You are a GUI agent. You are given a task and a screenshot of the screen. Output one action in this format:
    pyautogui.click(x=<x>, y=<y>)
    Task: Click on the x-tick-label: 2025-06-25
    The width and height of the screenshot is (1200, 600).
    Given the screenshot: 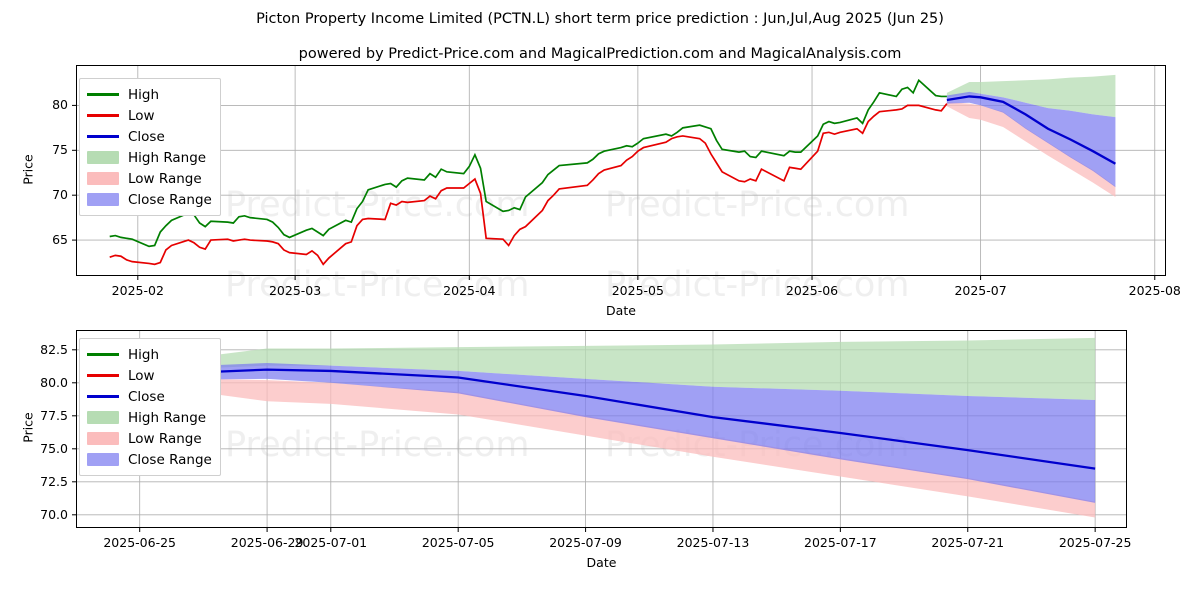 What is the action you would take?
    pyautogui.click(x=140, y=542)
    